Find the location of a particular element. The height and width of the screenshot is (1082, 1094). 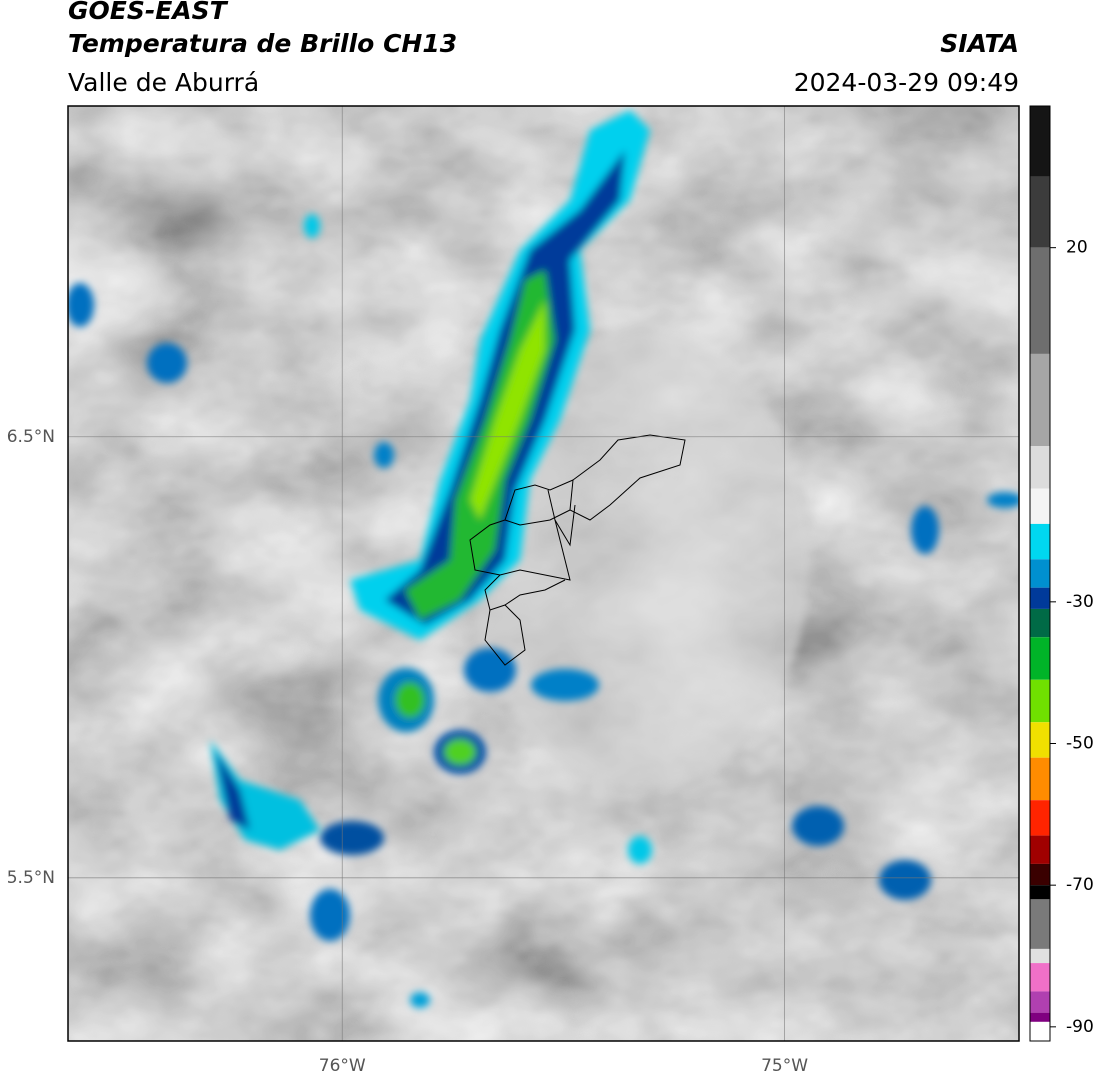

y-tick-label: 5.5°N is located at coordinates (31, 878).